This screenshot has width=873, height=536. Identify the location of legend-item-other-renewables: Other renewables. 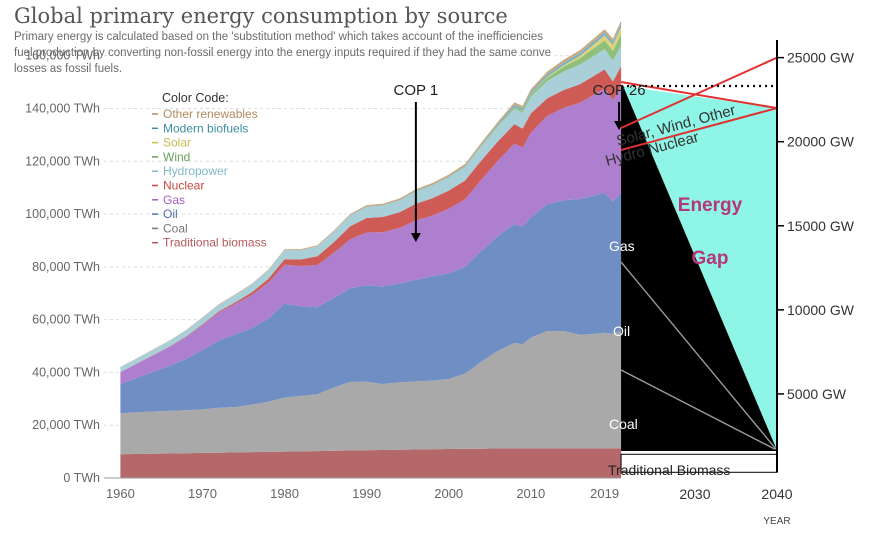
(210, 114).